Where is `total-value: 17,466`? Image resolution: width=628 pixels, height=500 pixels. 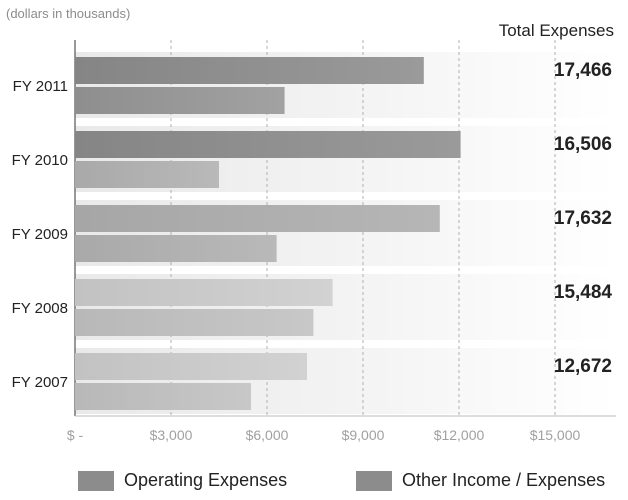 total-value: 17,466 is located at coordinates (583, 70).